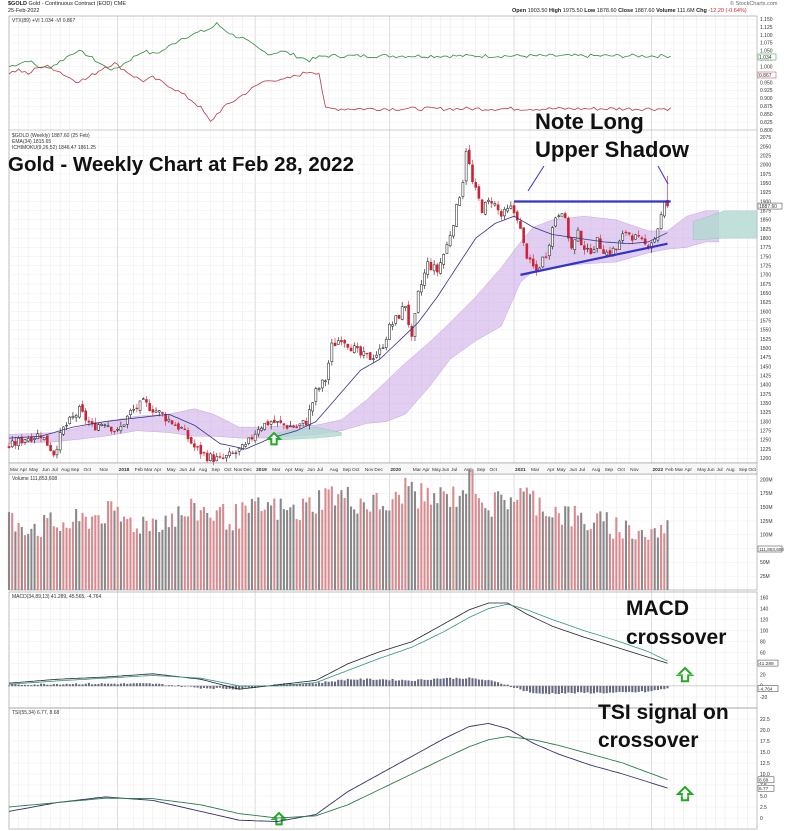  Describe the element at coordinates (767, 75) in the screenshot. I see `vtx-last-value-box` at that location.